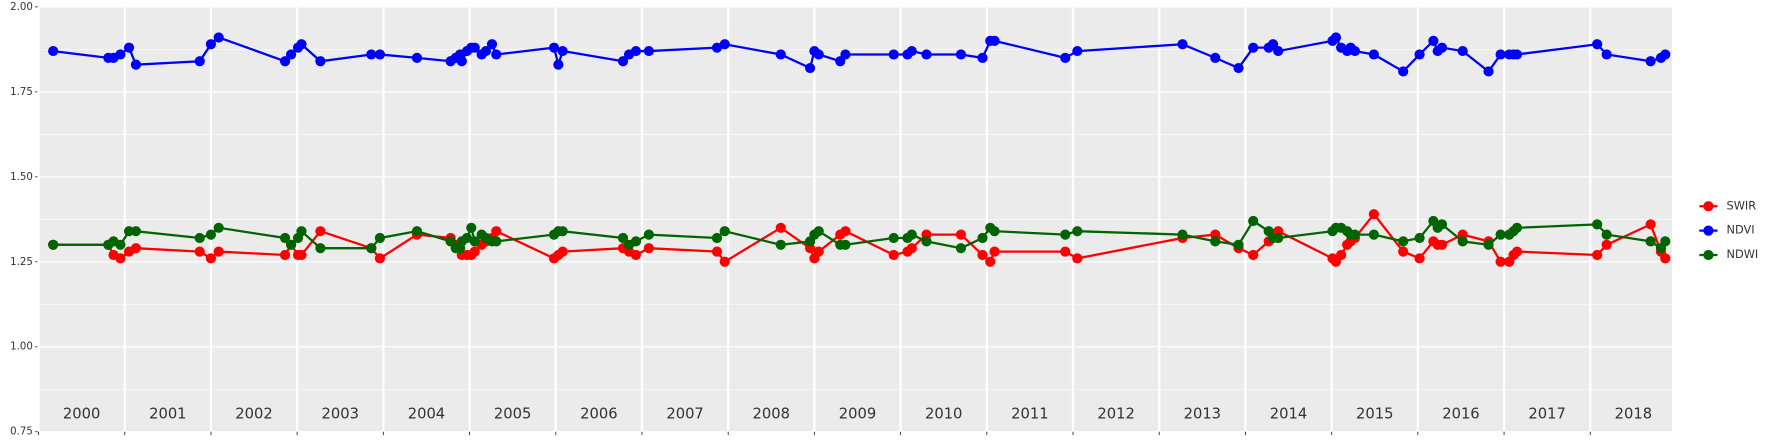  What do you see at coordinates (1029, 414) in the screenshot?
I see `x-tick-label: 2011` at bounding box center [1029, 414].